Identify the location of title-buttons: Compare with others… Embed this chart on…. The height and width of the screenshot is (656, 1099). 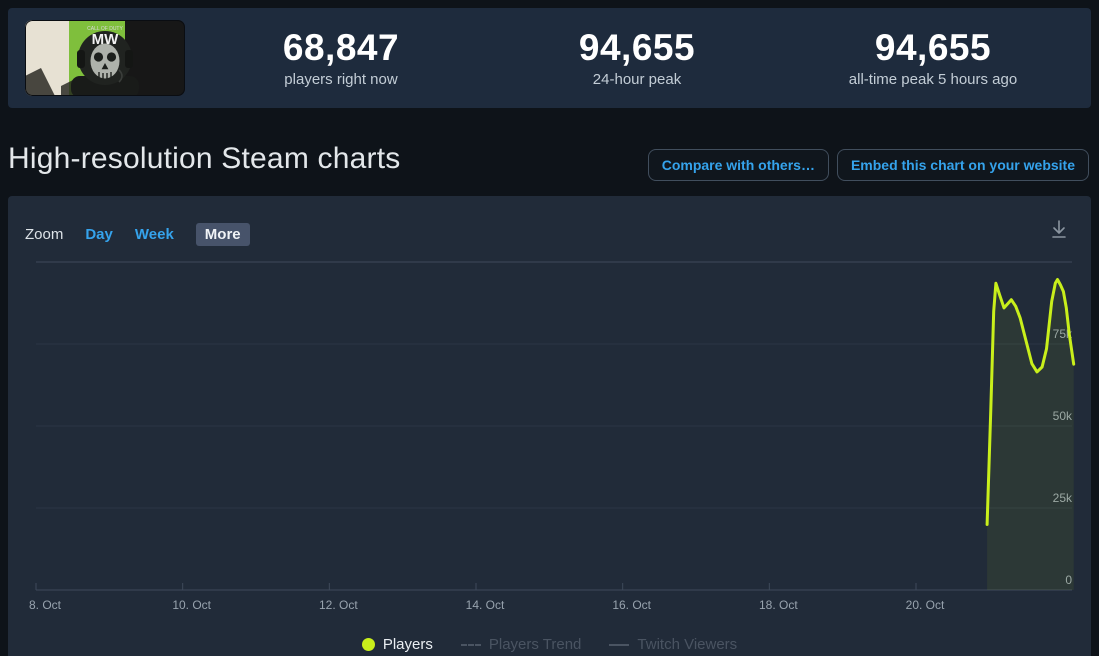
(868, 165).